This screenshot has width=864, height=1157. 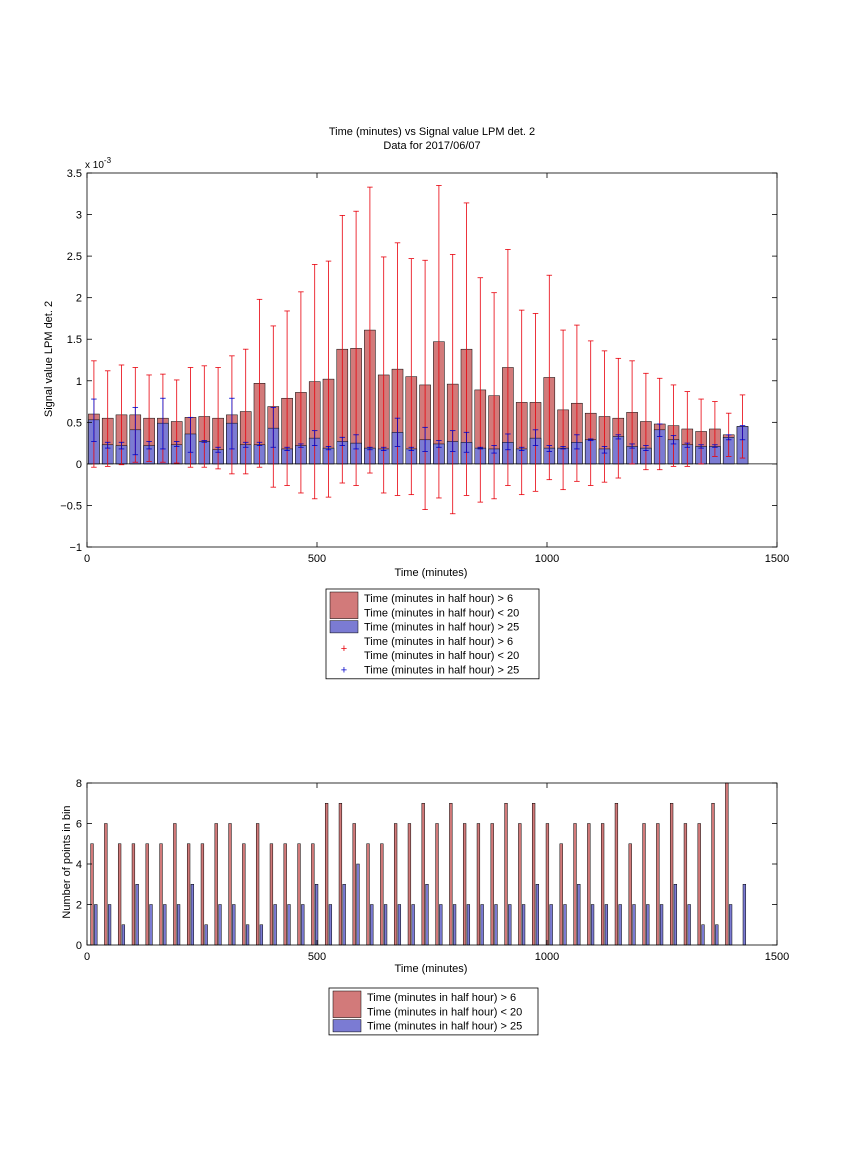 I want to click on top-y-axis-label: Signal value LPM det. 2, so click(x=49, y=359).